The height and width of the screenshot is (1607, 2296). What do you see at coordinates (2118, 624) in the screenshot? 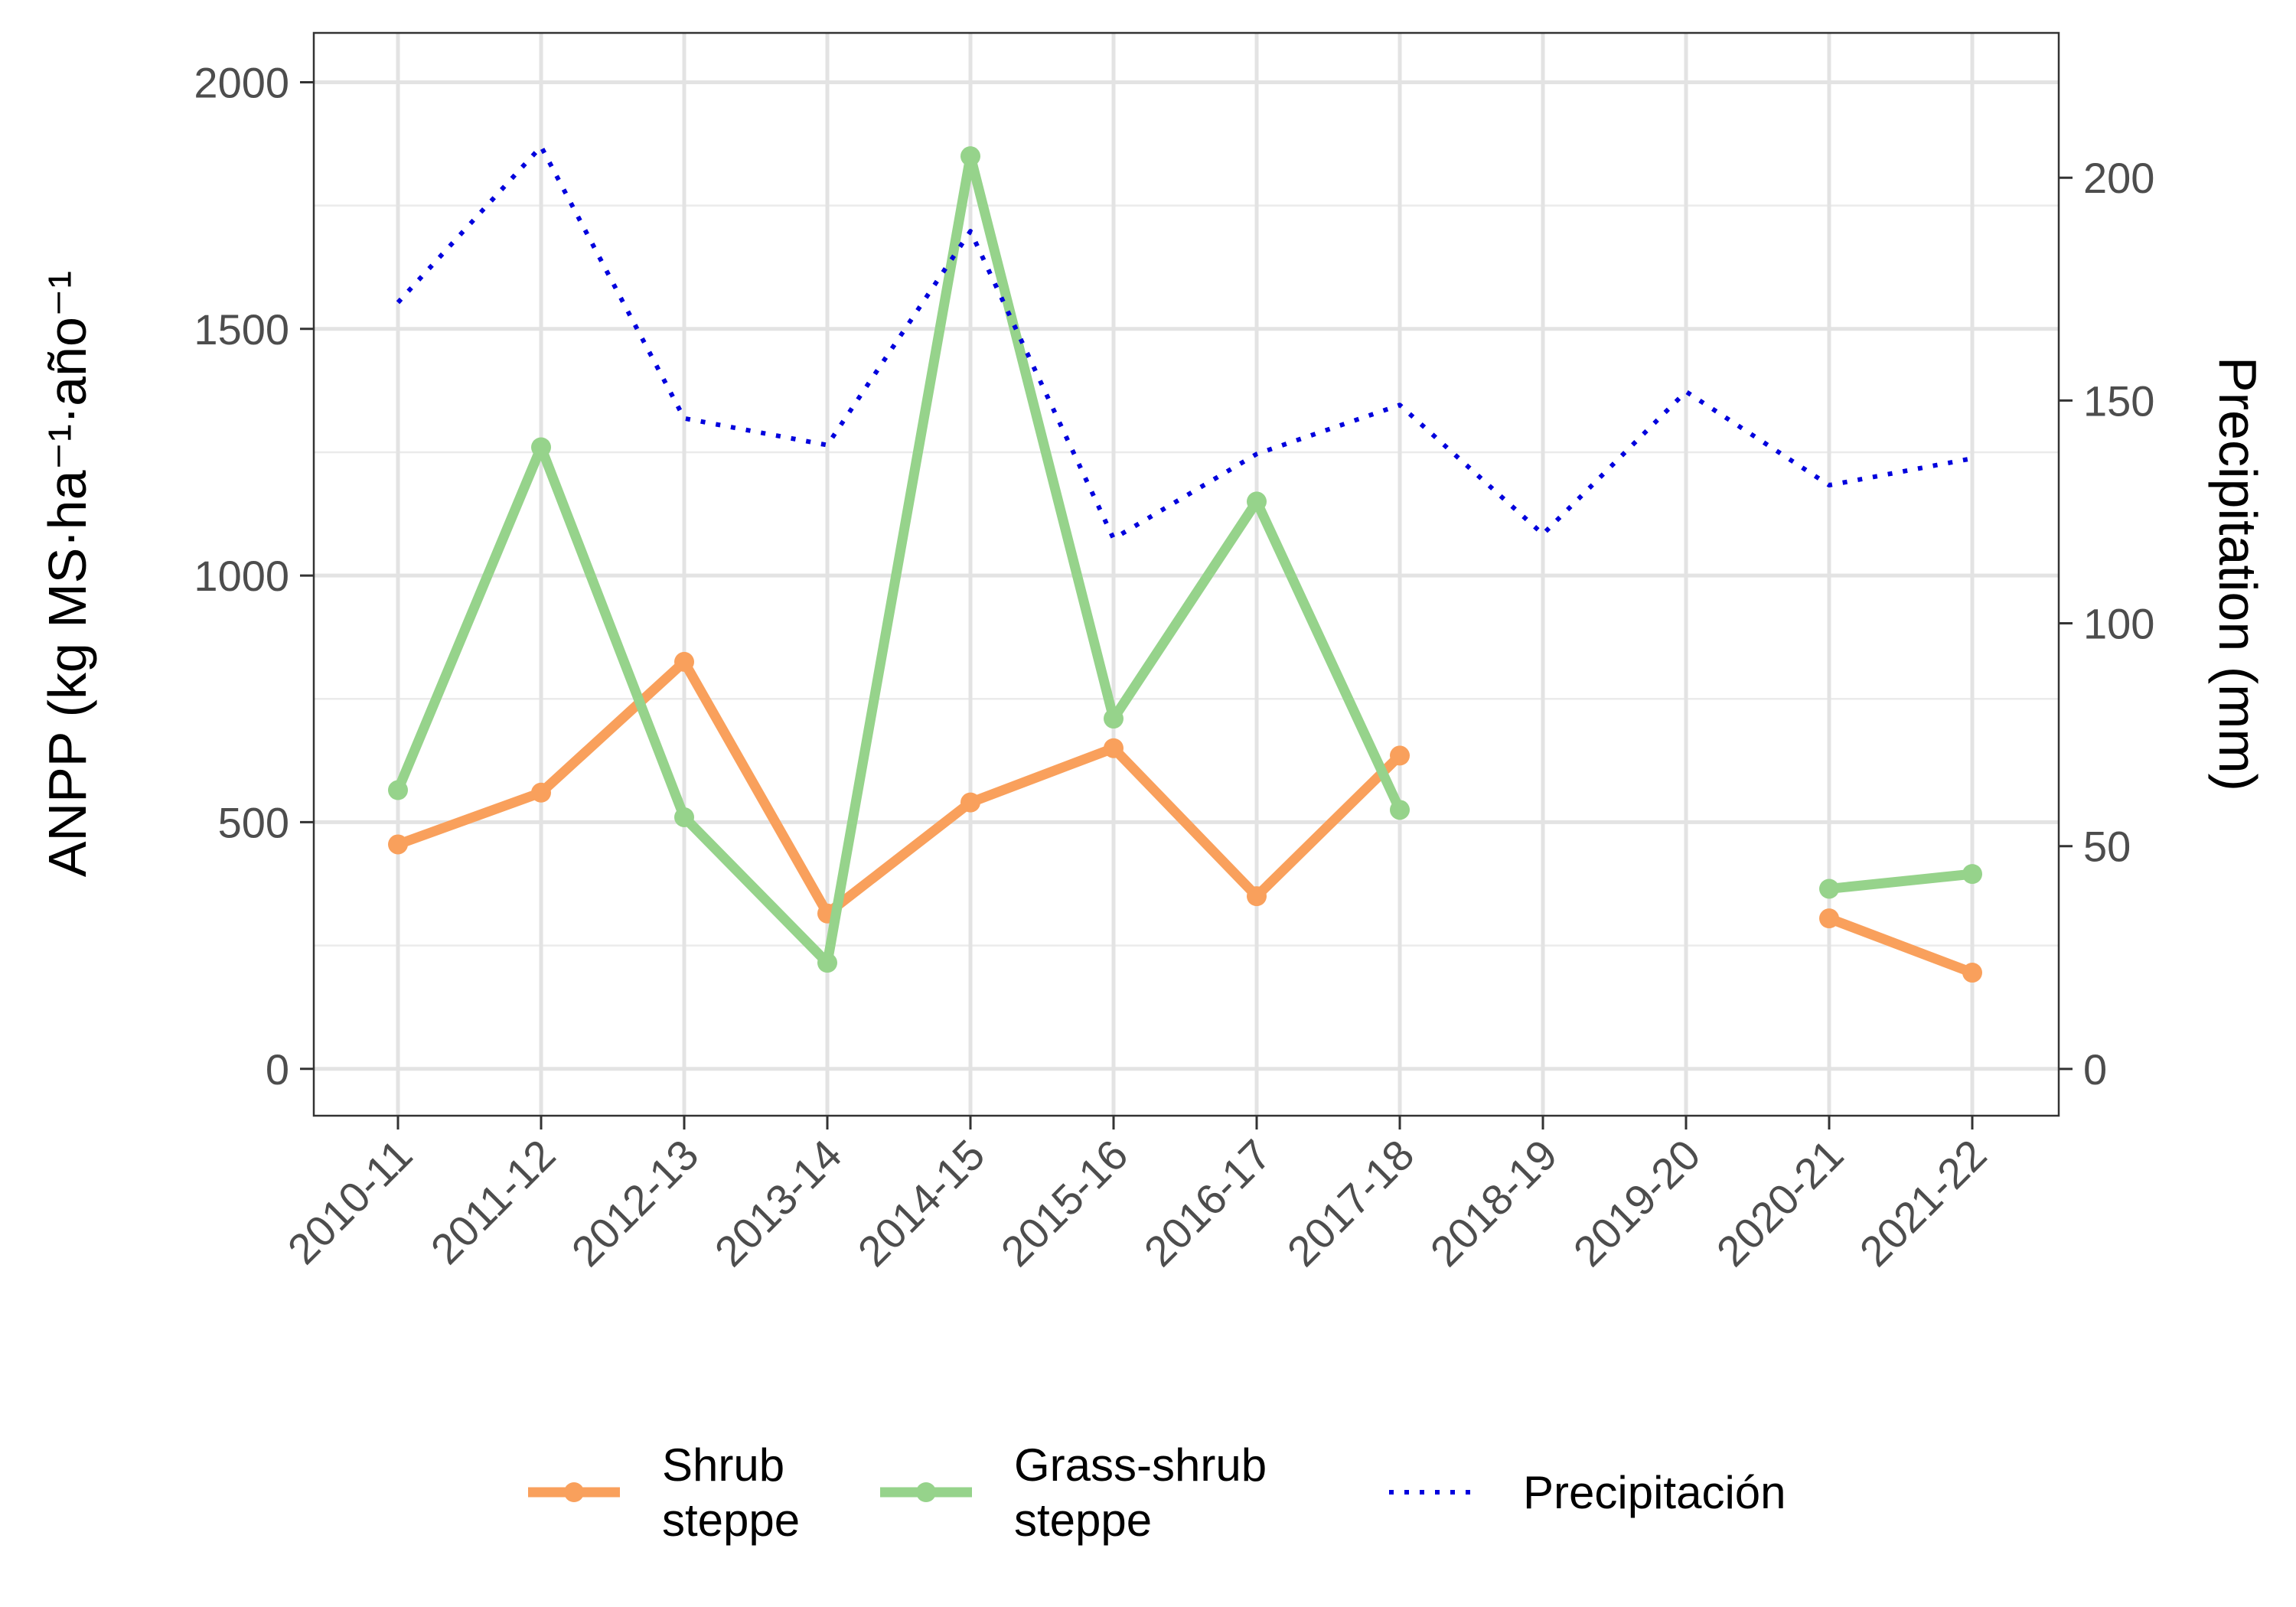
I see `y-right-tick-label: 100` at bounding box center [2118, 624].